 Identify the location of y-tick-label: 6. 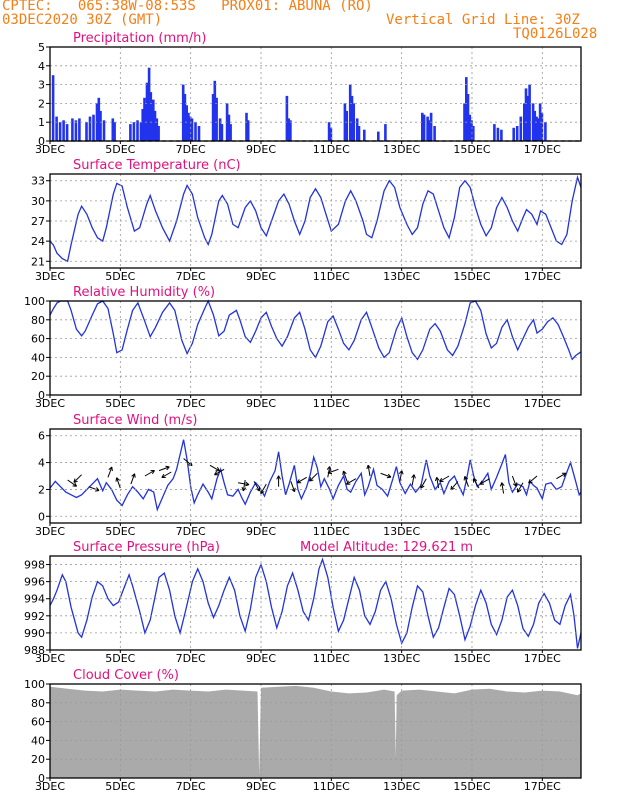
(41, 436).